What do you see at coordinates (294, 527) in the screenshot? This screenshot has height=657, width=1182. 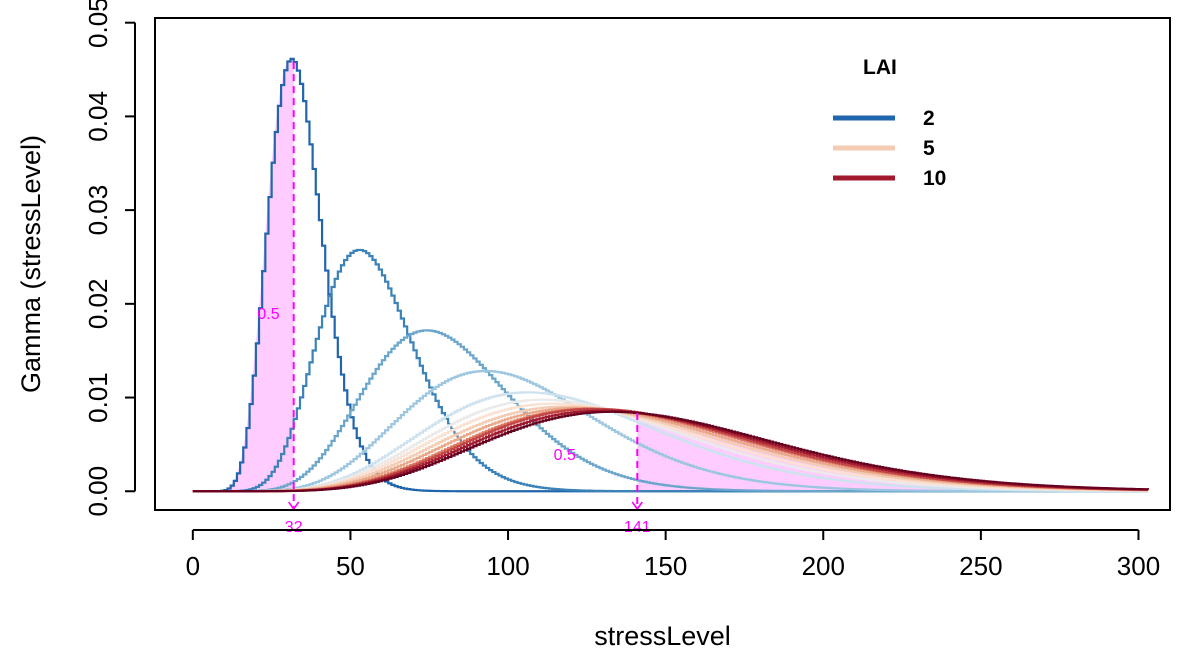 I see `median-label-32: 32` at bounding box center [294, 527].